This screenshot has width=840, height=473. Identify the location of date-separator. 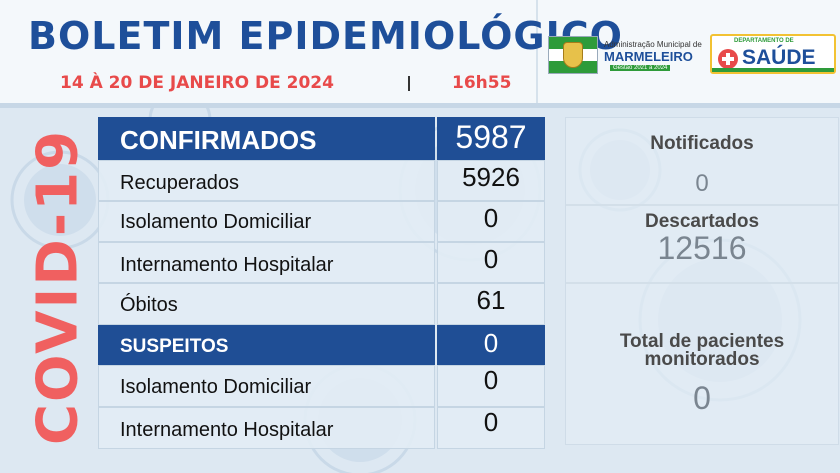
(409, 83).